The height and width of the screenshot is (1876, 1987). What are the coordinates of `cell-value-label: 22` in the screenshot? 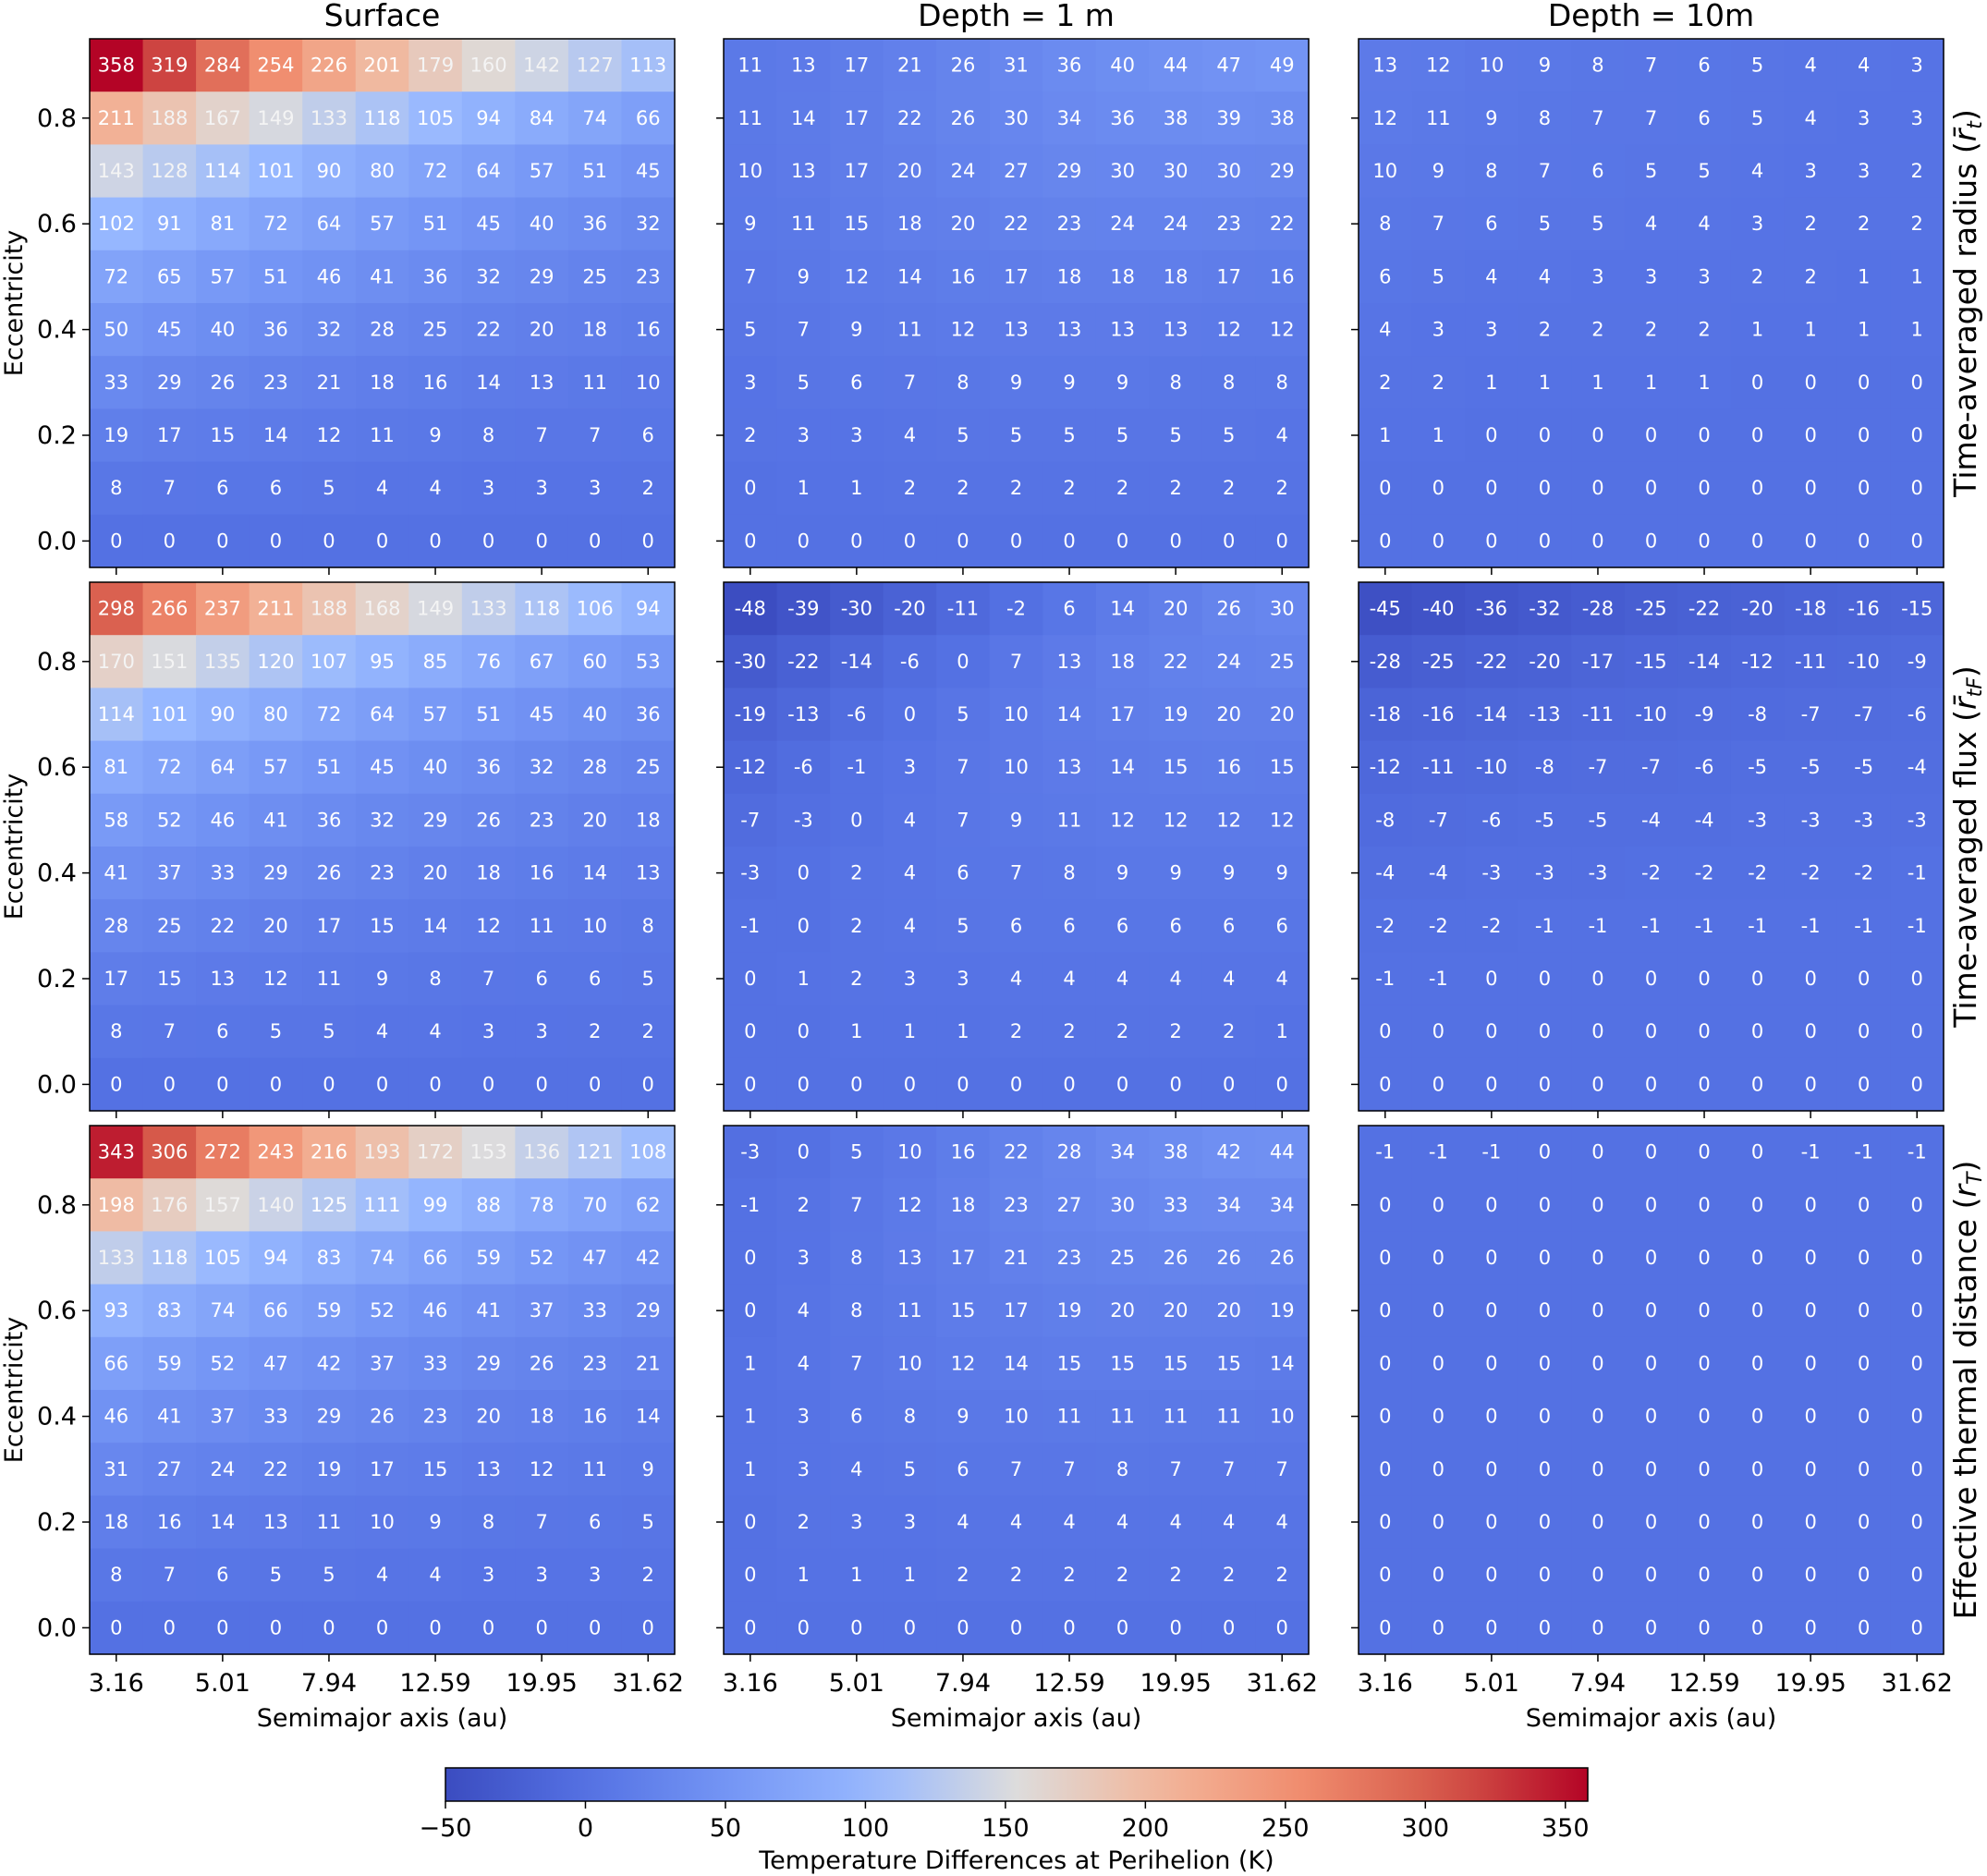 It's located at (488, 330).